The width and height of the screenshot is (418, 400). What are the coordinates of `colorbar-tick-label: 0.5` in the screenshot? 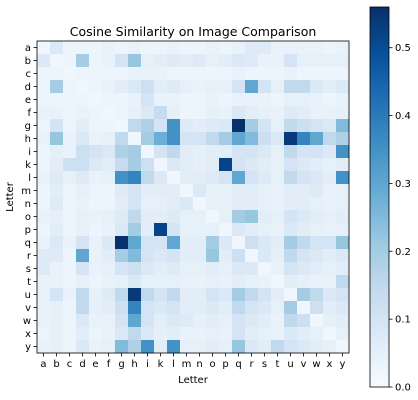 It's located at (403, 48).